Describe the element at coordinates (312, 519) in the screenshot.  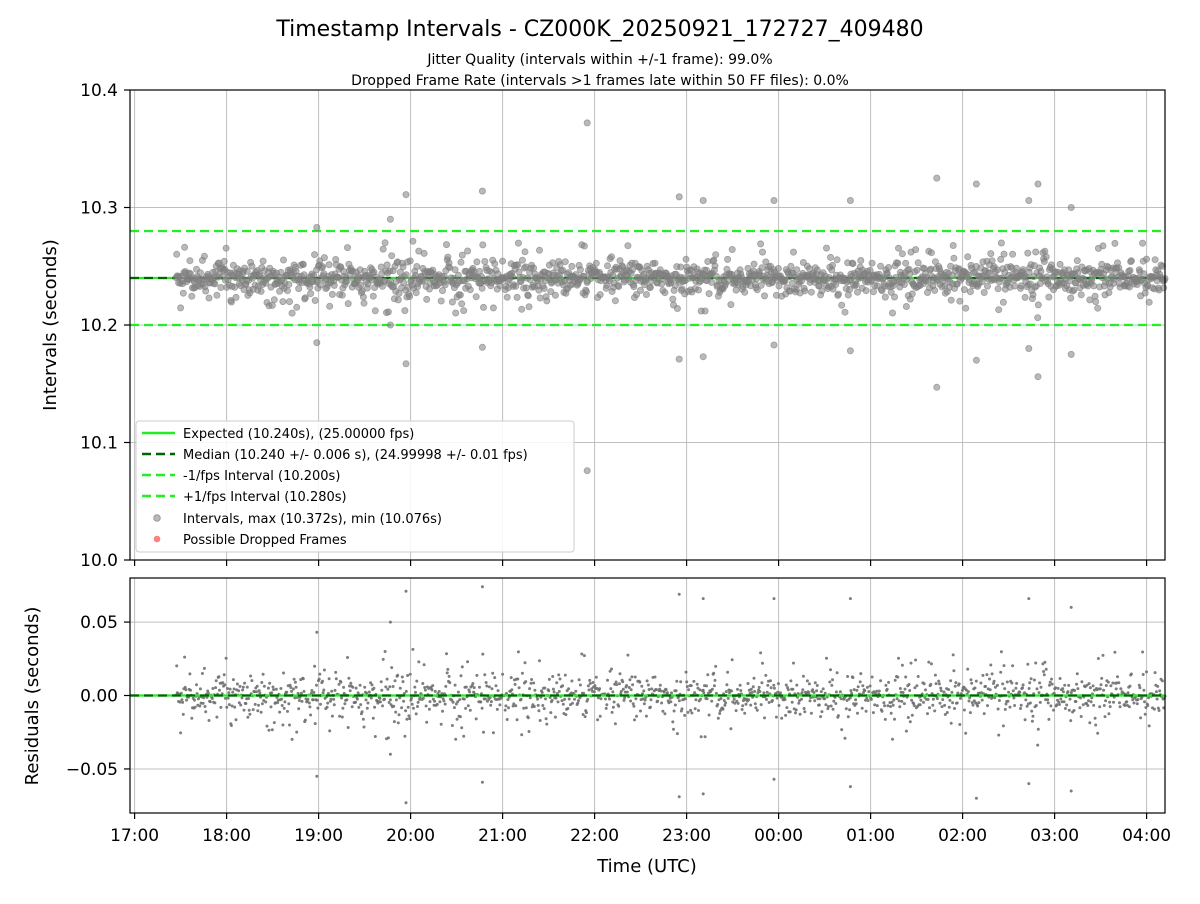
I see `legend-label-intervals: Intervals, max (10.372s), min (10.076s)` at that location.